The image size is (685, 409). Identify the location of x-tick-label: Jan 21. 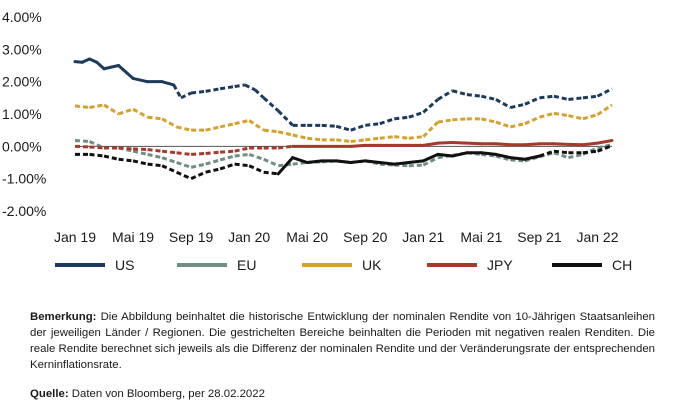
(423, 237).